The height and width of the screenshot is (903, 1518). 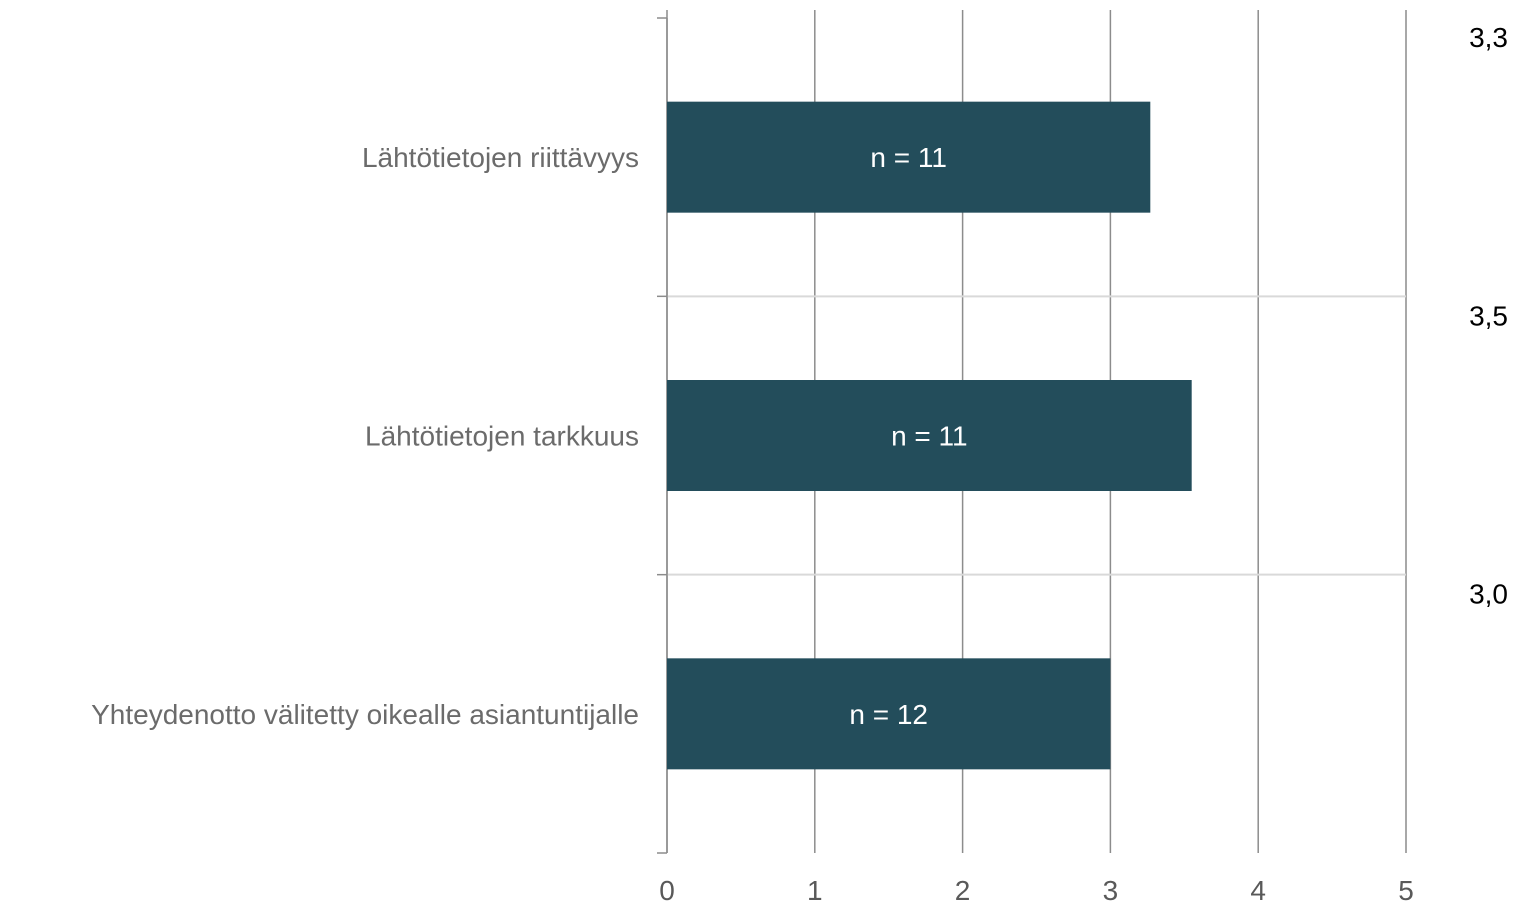 What do you see at coordinates (963, 889) in the screenshot?
I see `x-tick-label-2: 2` at bounding box center [963, 889].